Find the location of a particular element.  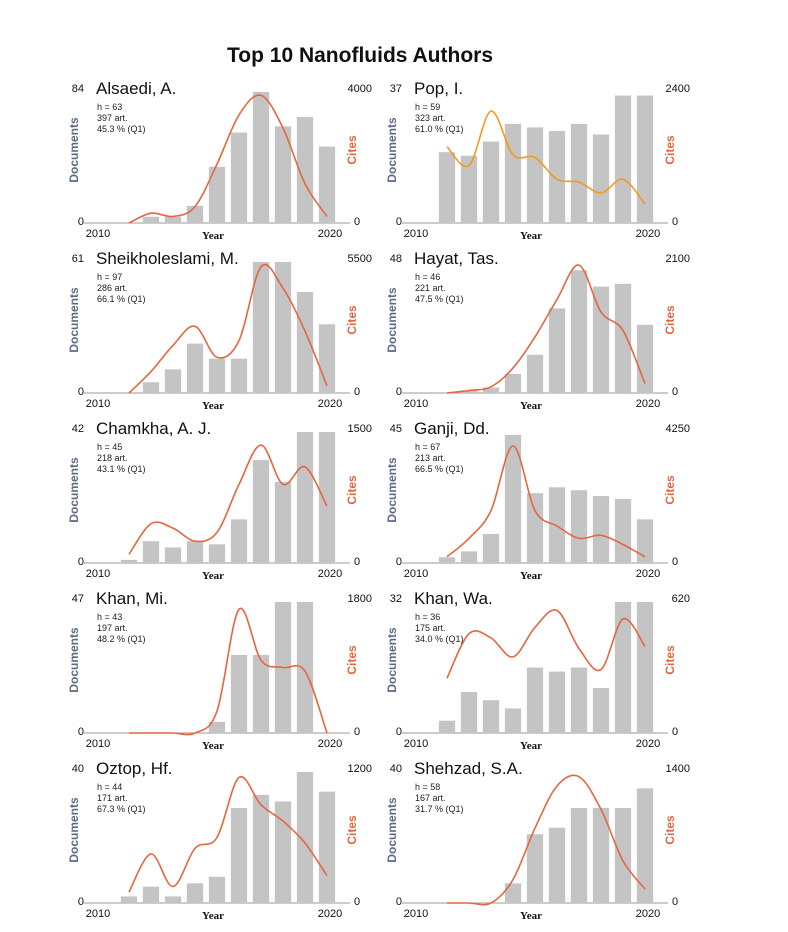

author-stat: h = 97 is located at coordinates (109, 277).